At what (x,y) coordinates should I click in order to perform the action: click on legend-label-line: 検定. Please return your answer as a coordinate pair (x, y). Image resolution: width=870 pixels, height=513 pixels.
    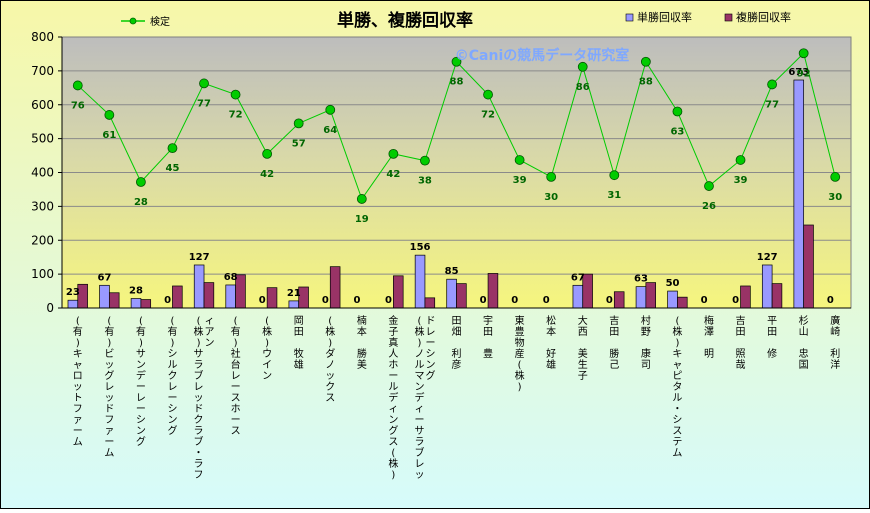
    Looking at the image, I should click on (160, 21).